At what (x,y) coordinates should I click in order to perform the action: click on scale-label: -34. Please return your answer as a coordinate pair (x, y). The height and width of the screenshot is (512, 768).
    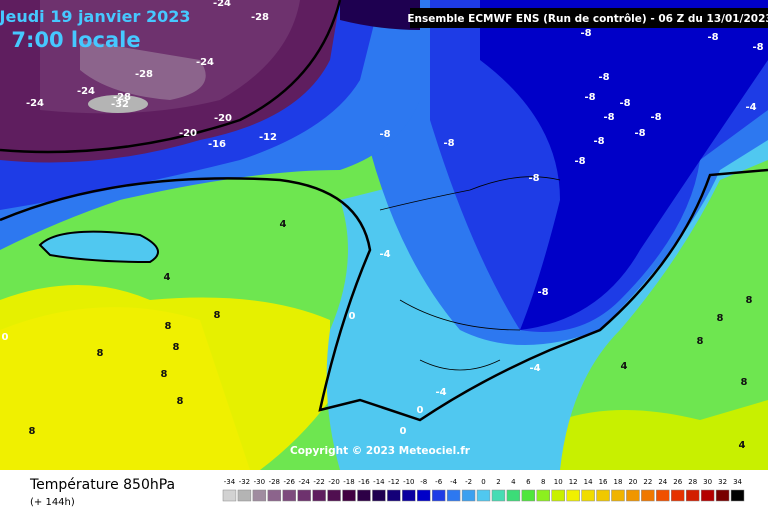
    Looking at the image, I should click on (230, 482).